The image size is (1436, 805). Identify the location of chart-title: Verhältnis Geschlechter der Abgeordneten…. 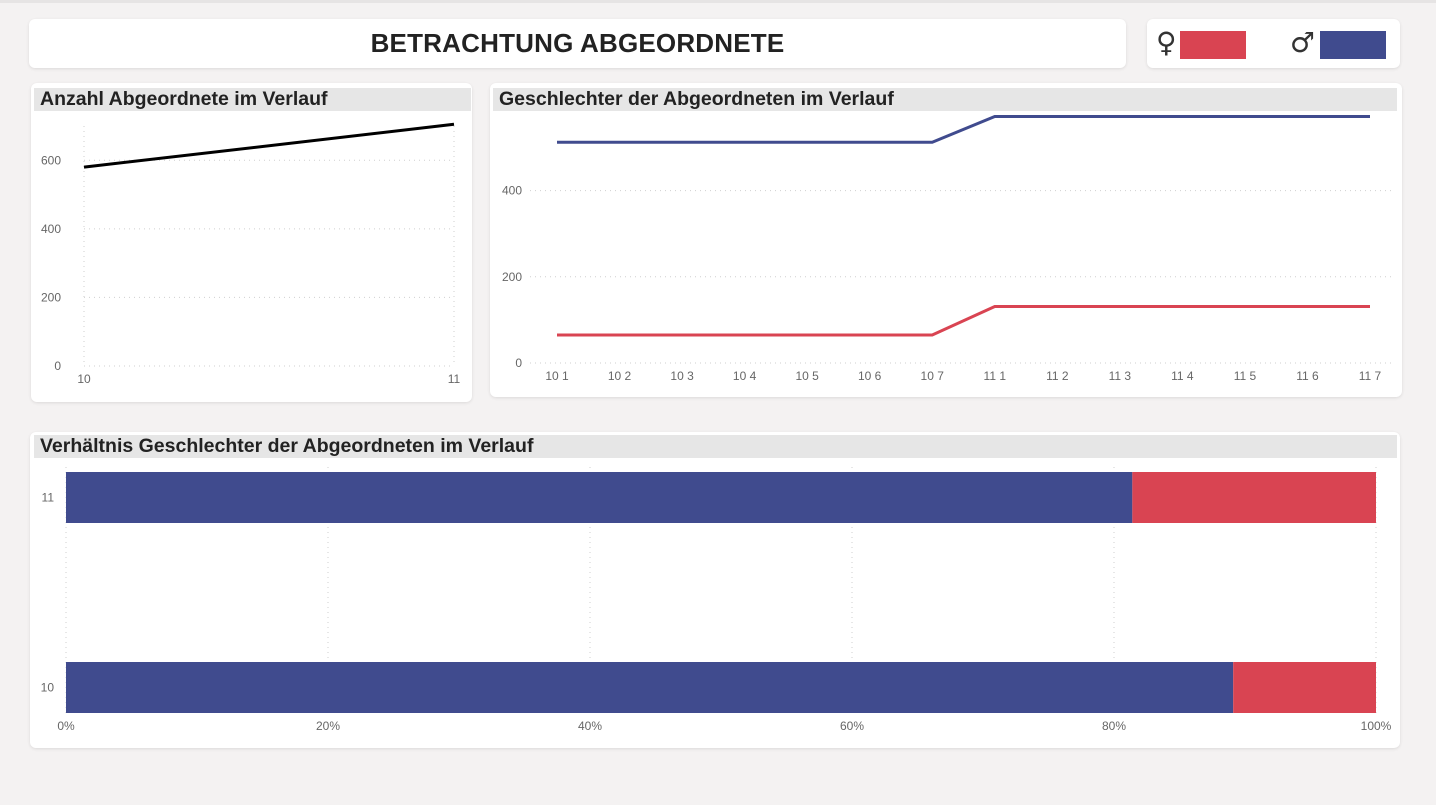
(715, 446).